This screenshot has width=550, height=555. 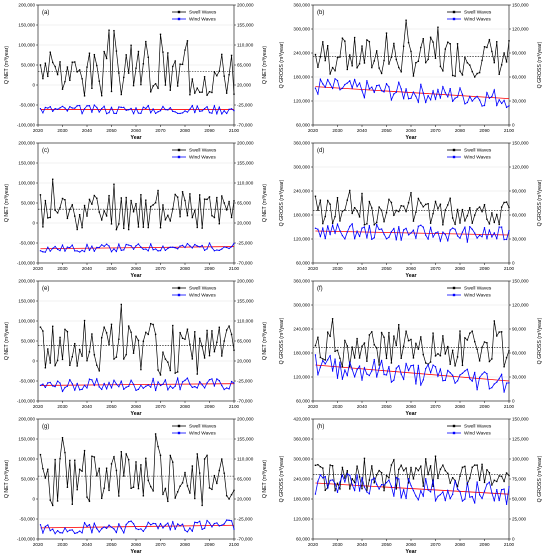 I want to click on y-axis-label-right: Q GROSS (m³/year), so click(x=540, y=202).